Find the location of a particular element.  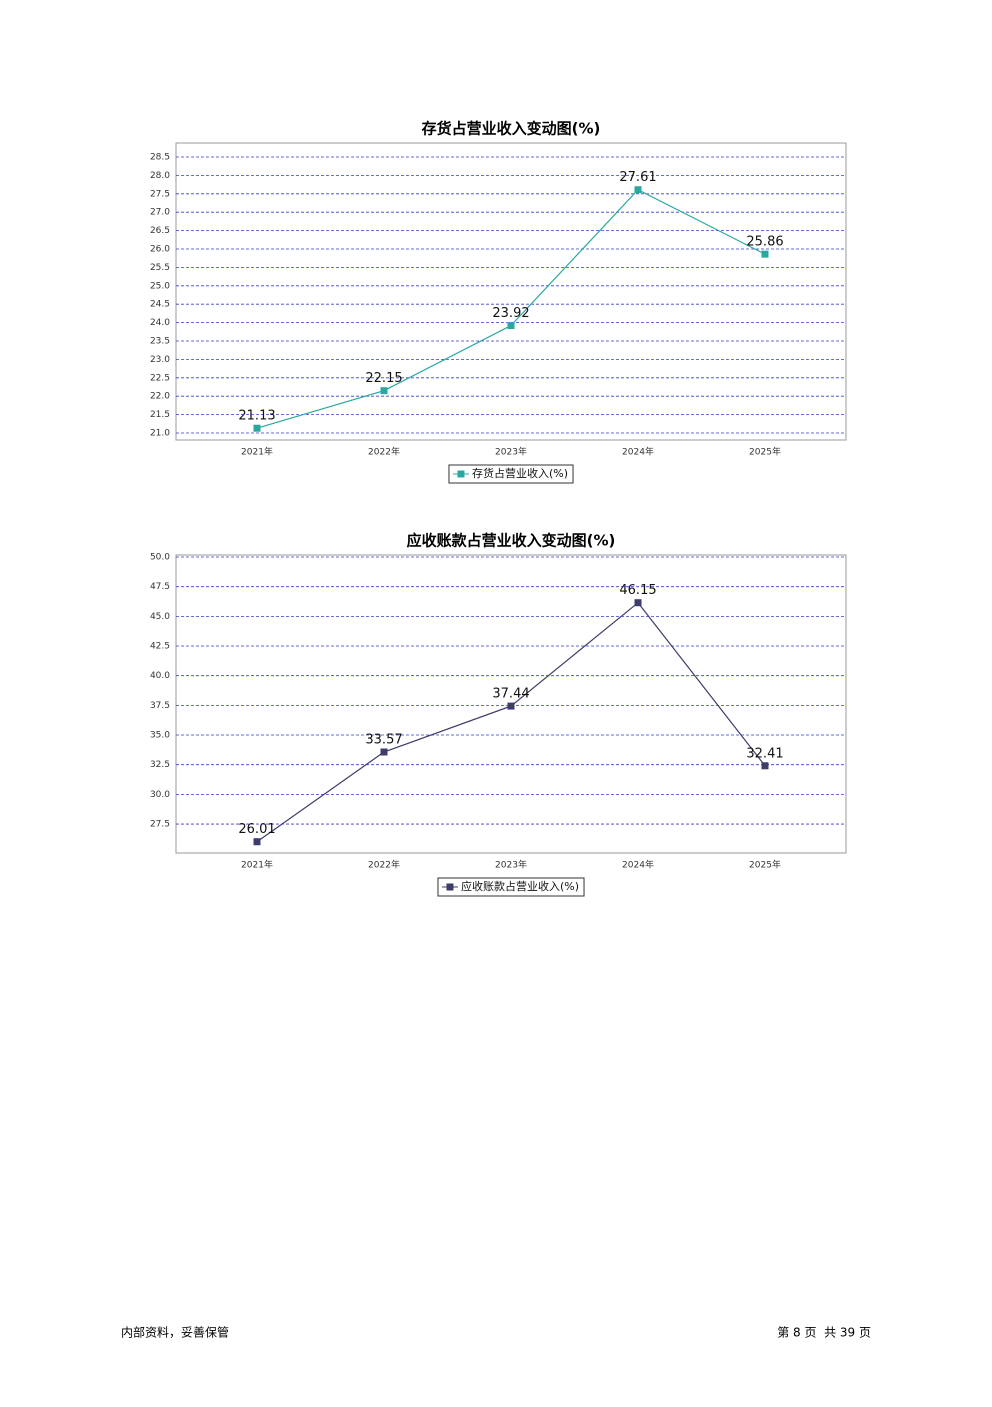

data-label: 23.92 is located at coordinates (510, 313).